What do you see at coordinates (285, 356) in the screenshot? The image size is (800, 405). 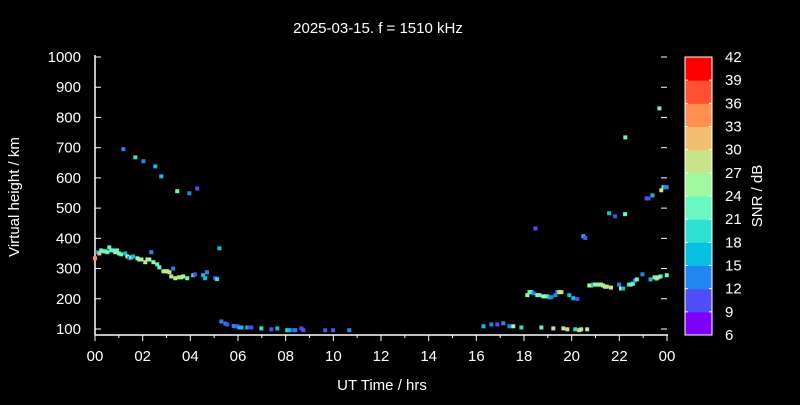 I see `x-tick-label: 08` at bounding box center [285, 356].